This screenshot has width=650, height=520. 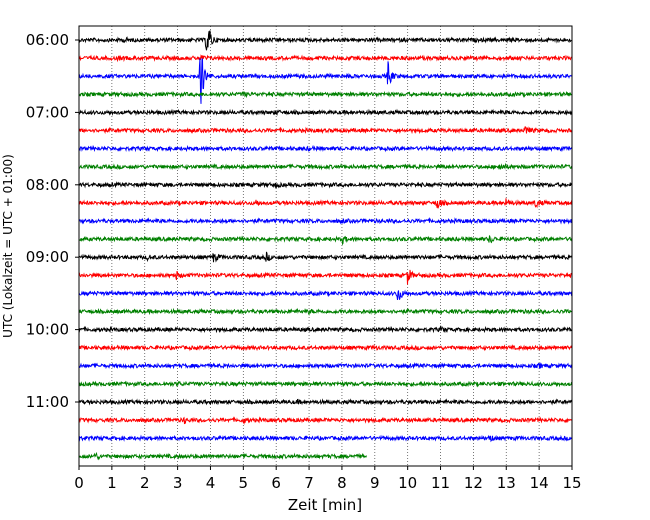 I want to click on x-tick-label: 15, so click(x=571, y=483).